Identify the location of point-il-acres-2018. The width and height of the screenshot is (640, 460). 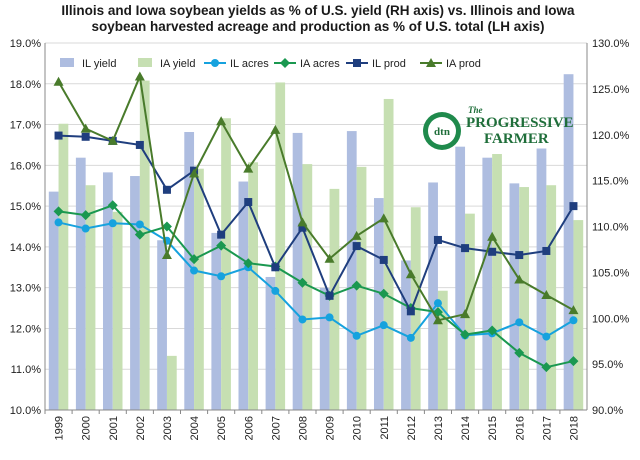
(573, 320).